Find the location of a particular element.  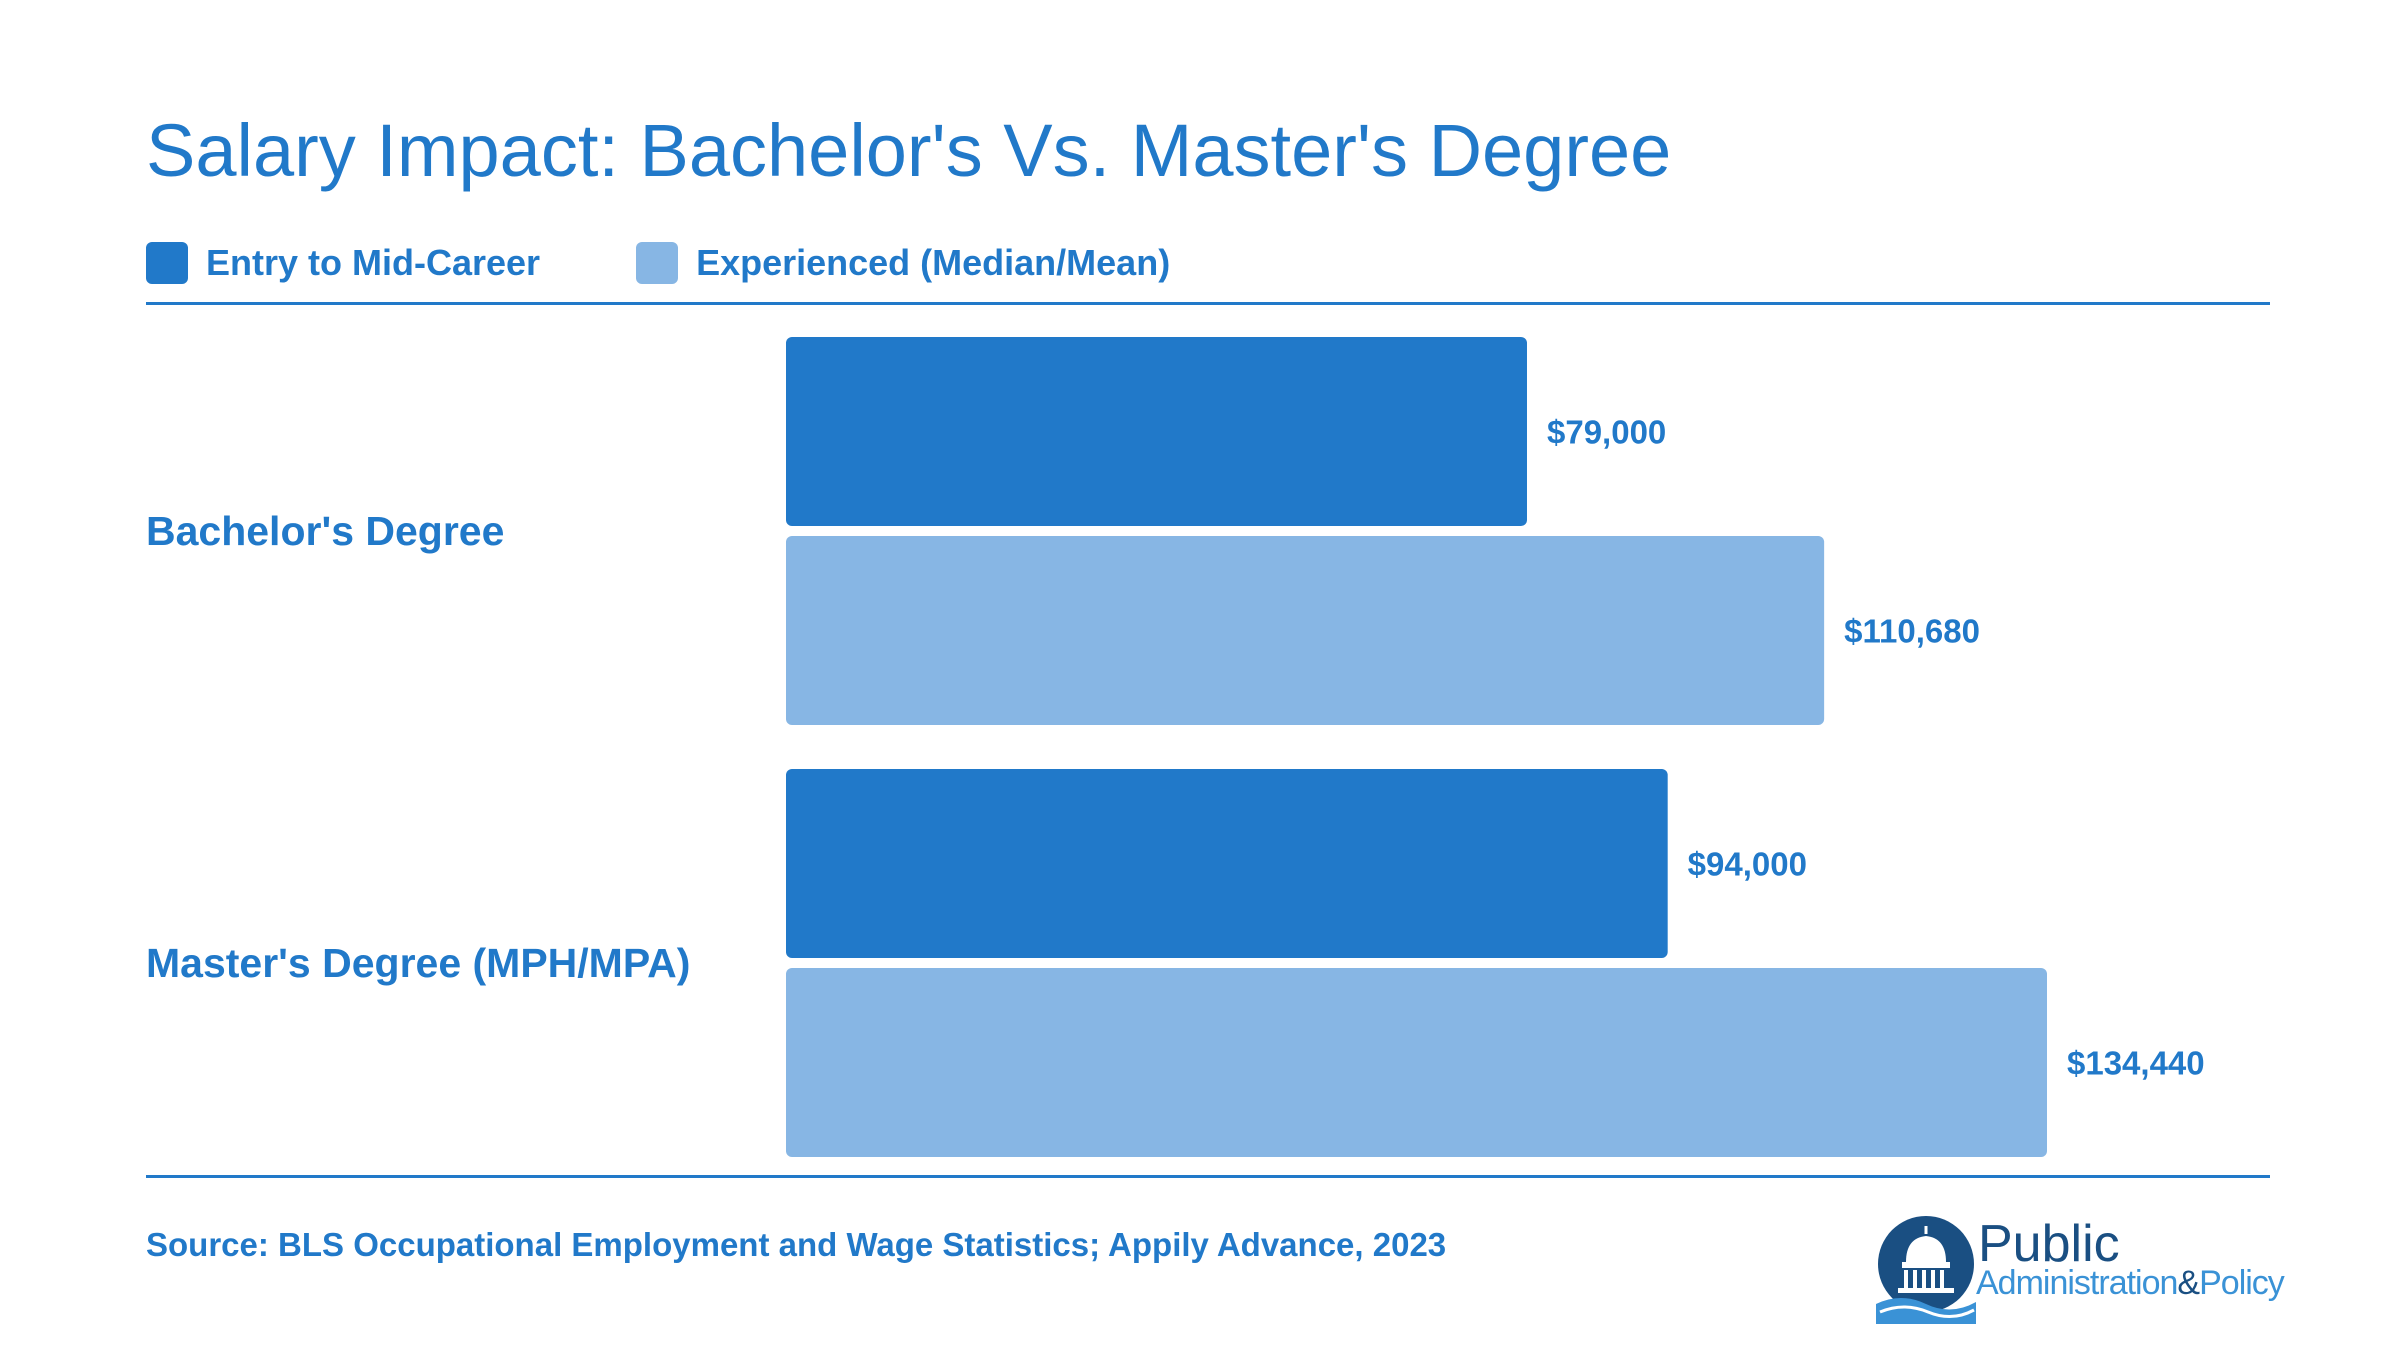

data-label-0-0: $79,000 is located at coordinates (1606, 432).